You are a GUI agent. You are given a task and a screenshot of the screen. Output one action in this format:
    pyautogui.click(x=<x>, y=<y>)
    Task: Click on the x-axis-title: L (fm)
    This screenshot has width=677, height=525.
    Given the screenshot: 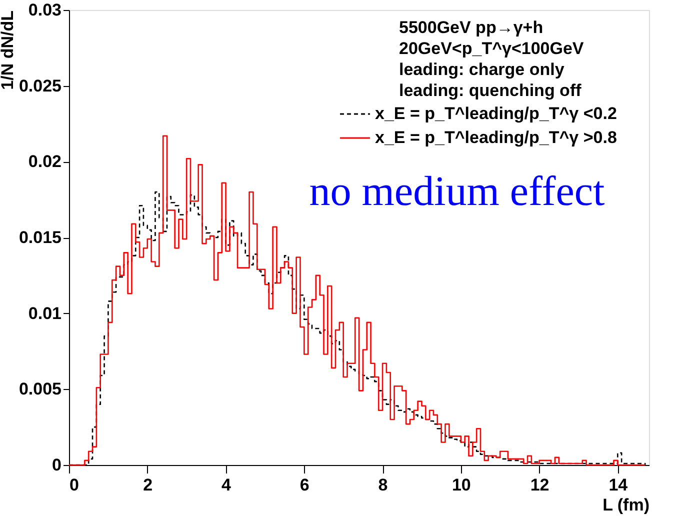 What is the action you would take?
    pyautogui.click(x=626, y=505)
    